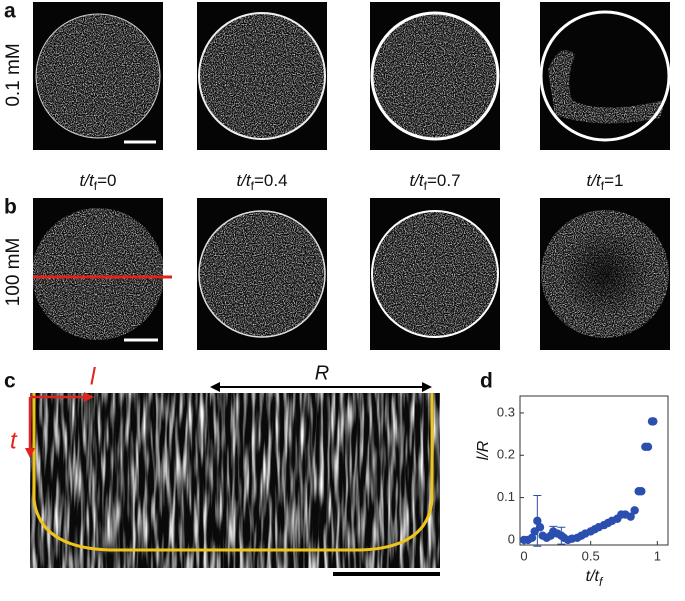  What do you see at coordinates (657, 555) in the screenshot?
I see `x-tick-label: 1` at bounding box center [657, 555].